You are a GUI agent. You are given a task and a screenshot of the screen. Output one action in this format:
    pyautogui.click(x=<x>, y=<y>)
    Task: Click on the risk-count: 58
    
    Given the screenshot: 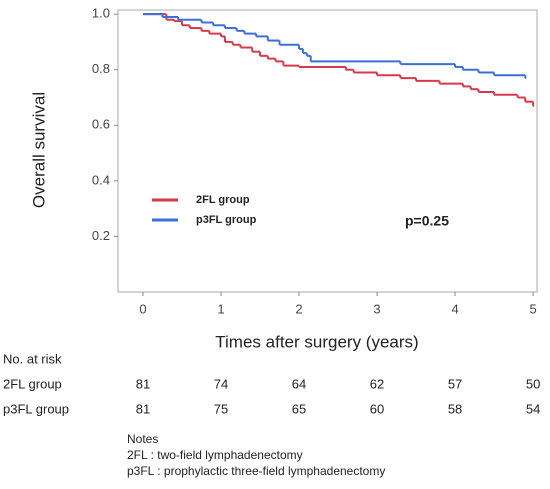 What is the action you would take?
    pyautogui.click(x=455, y=408)
    